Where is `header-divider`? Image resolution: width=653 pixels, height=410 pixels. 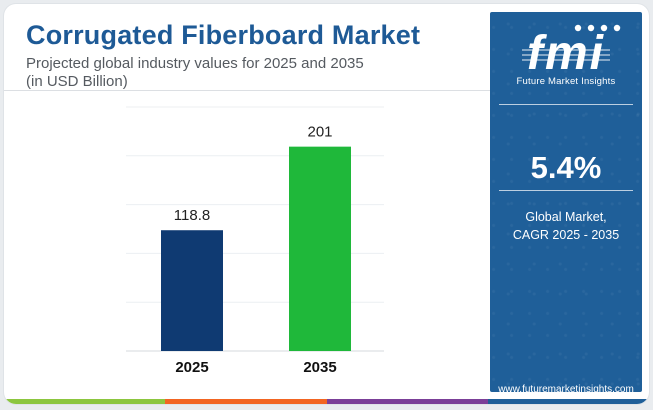
header-divider is located at coordinates (247, 90).